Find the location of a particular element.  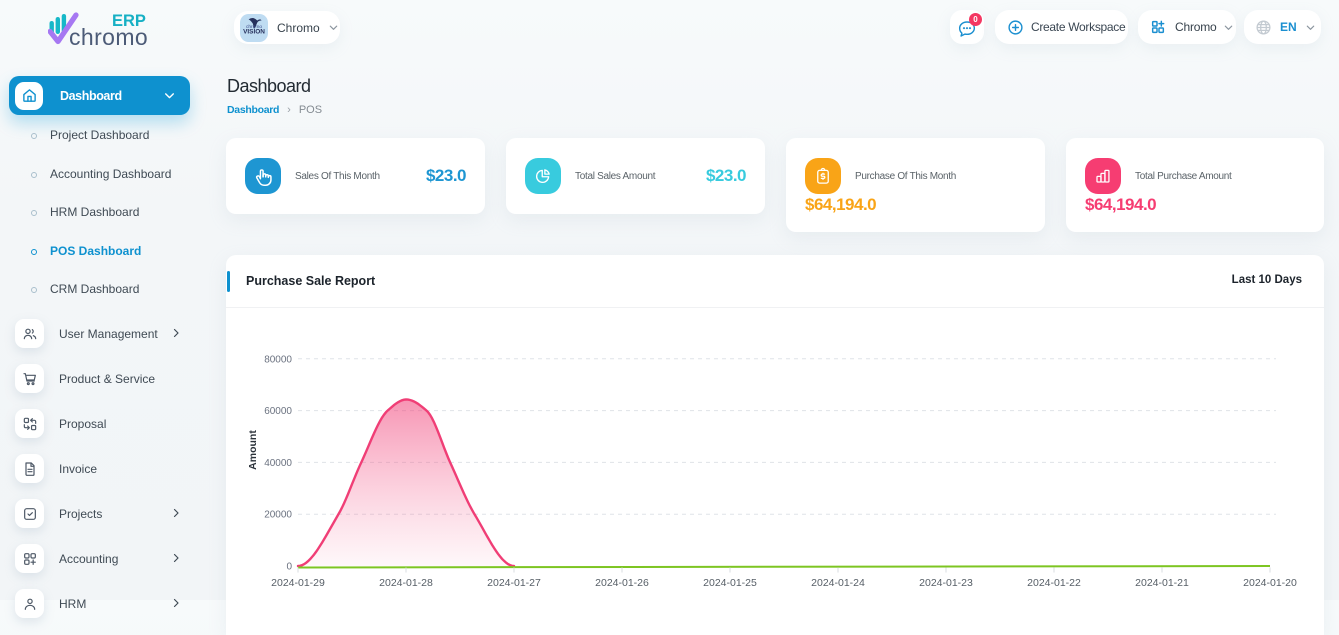

svg-text: 2024-01-24 is located at coordinates (838, 583).